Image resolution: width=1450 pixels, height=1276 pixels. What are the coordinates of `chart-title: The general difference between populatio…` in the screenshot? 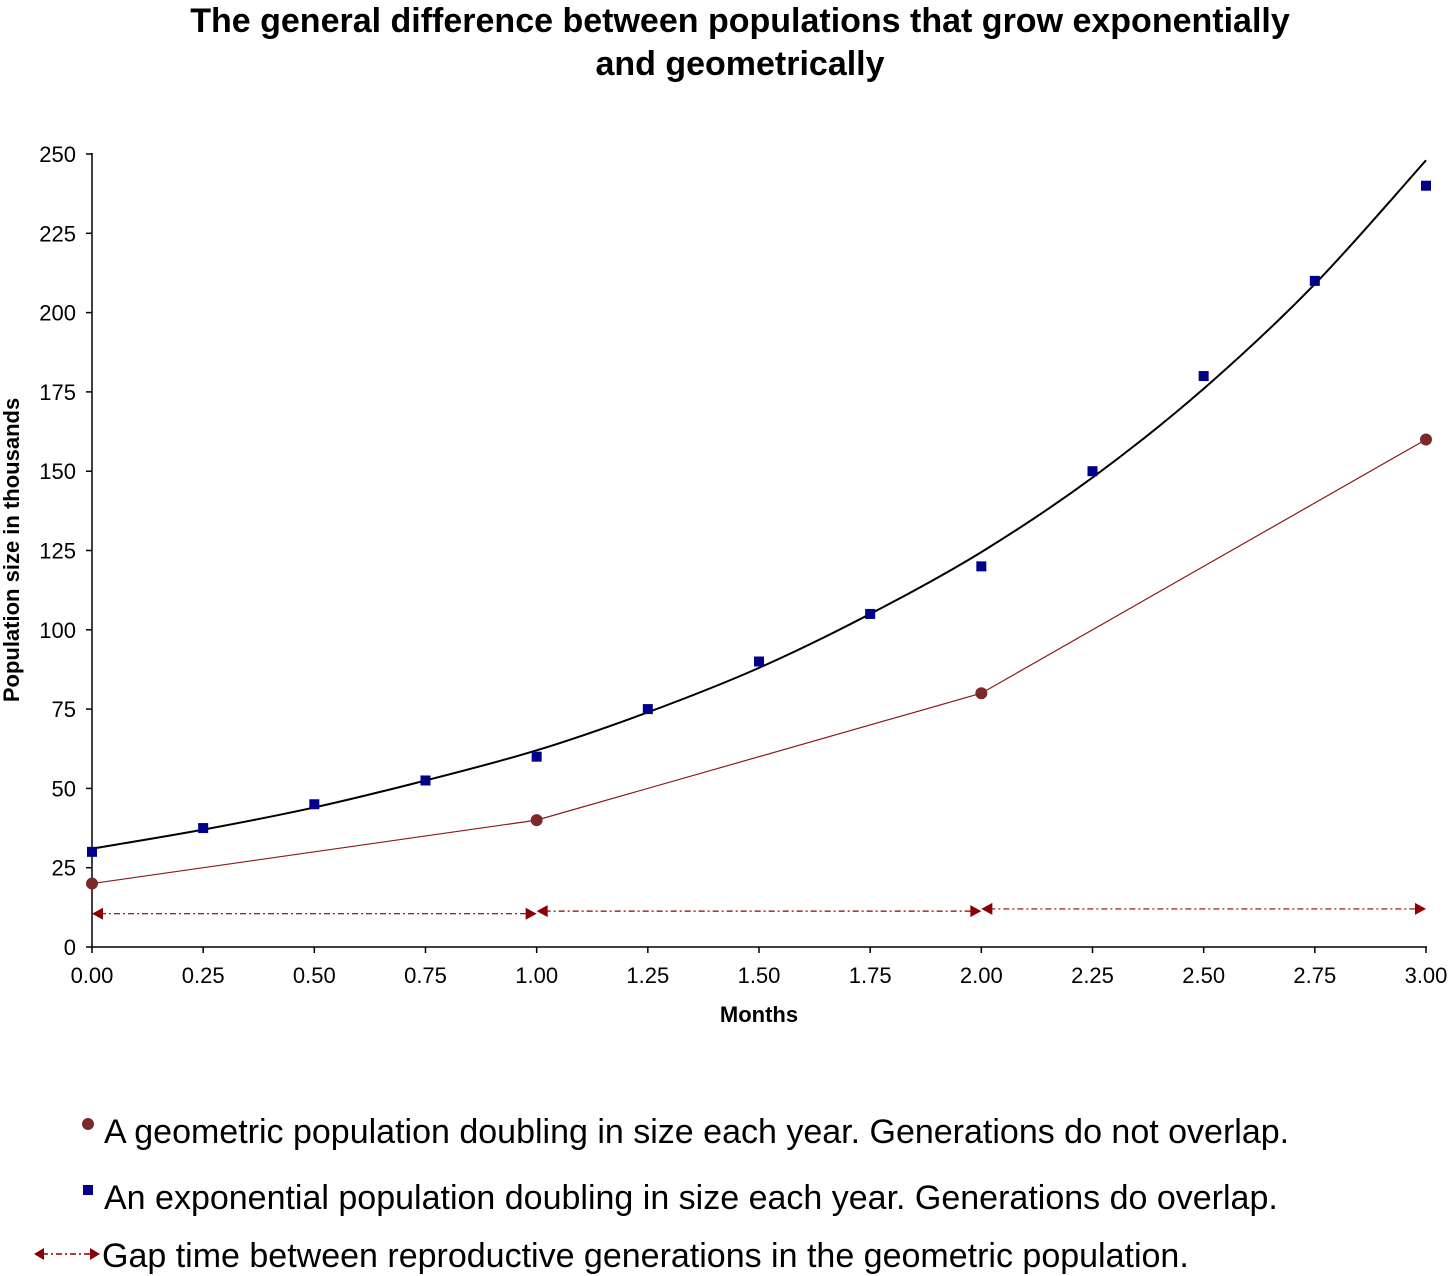 It's located at (725, 43).